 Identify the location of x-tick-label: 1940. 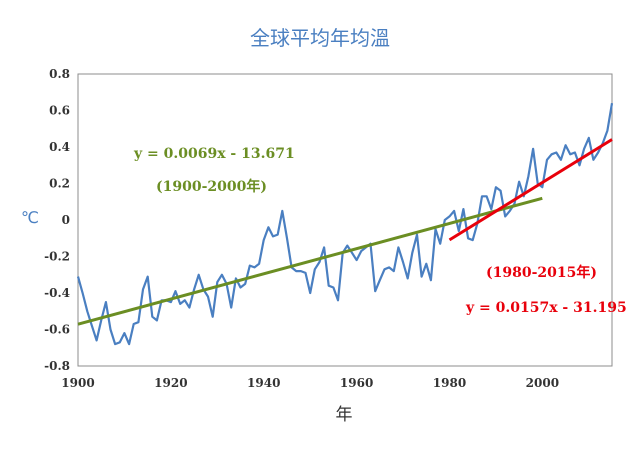
(263, 383).